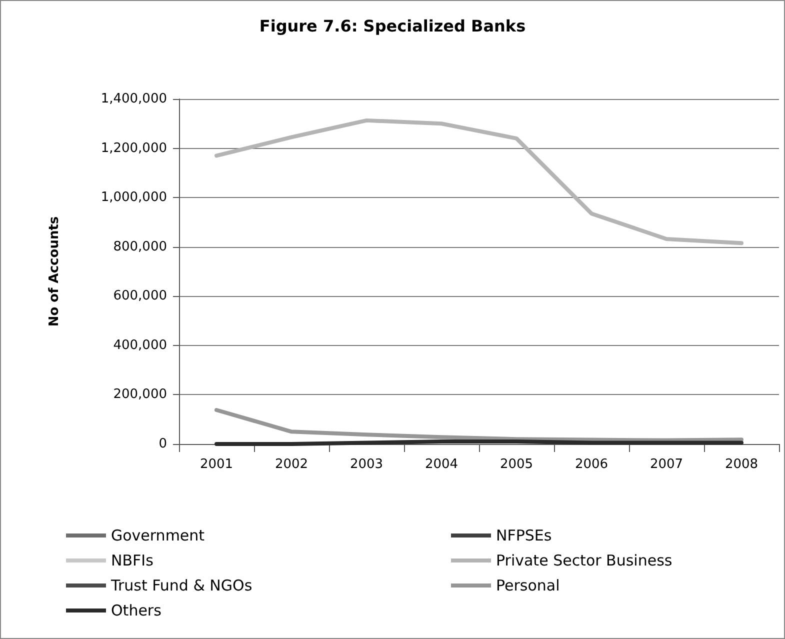 This screenshot has width=785, height=639. What do you see at coordinates (133, 99) in the screenshot?
I see `y-tick-label: 1,400,000` at bounding box center [133, 99].